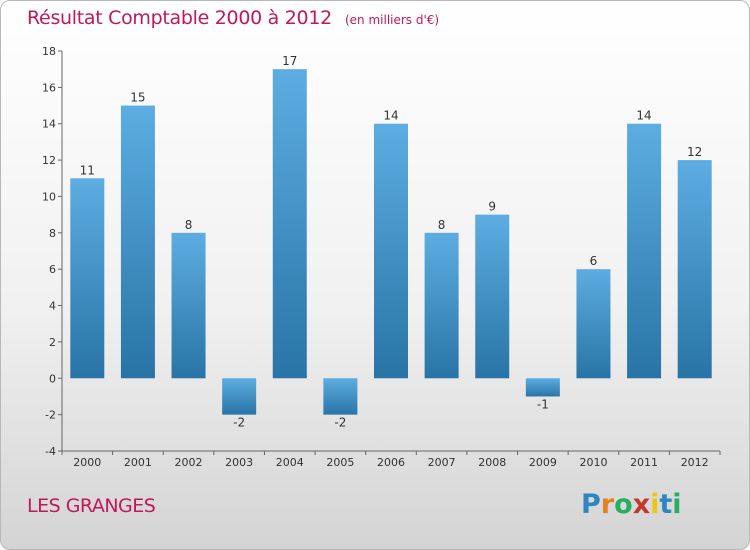 This screenshot has width=750, height=550. I want to click on x-tick-label: 2011, so click(644, 462).